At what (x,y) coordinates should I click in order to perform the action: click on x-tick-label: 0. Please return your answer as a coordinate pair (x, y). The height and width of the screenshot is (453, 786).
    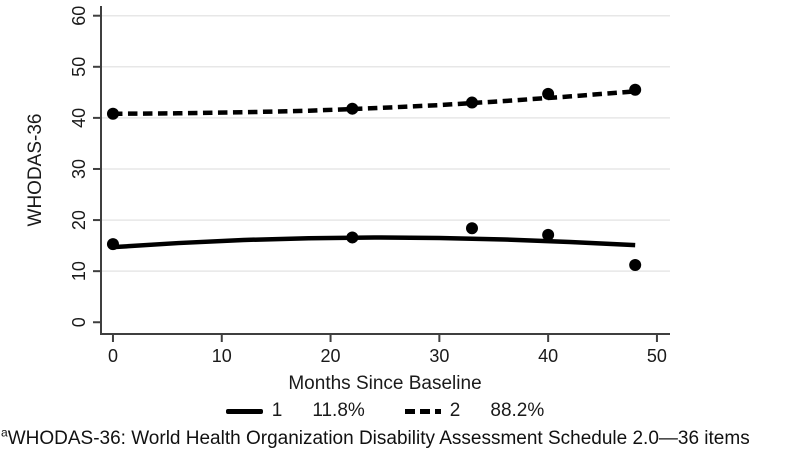
    Looking at the image, I should click on (113, 356).